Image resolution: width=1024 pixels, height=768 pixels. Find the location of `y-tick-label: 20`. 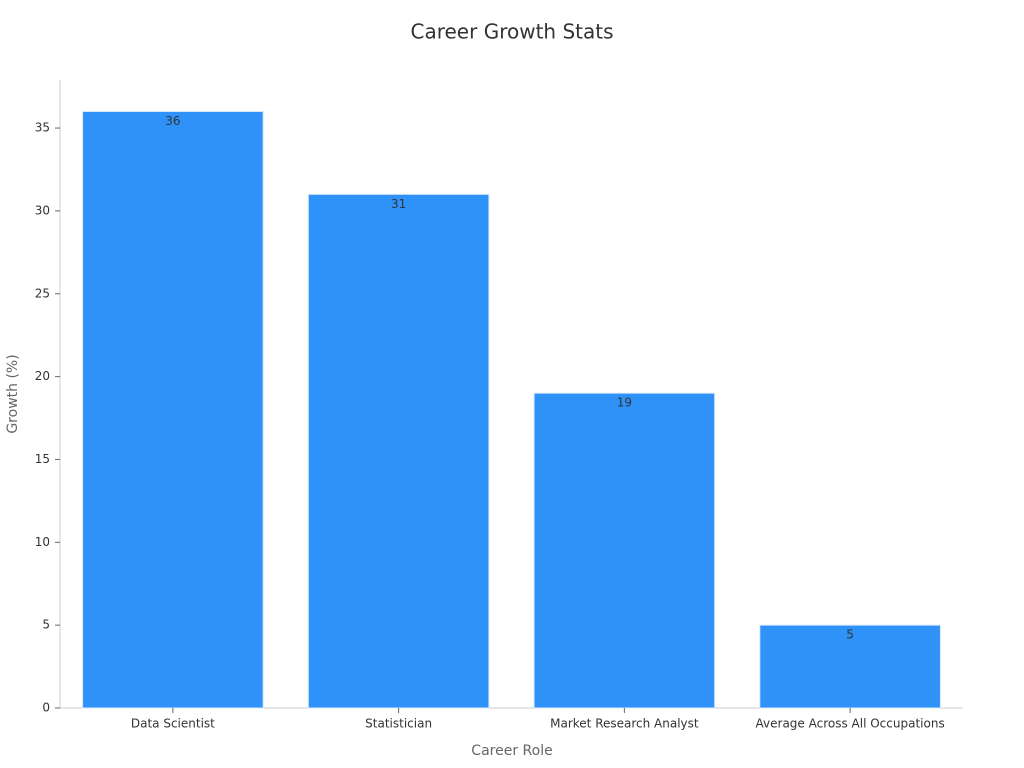

y-tick-label: 20 is located at coordinates (42, 376).